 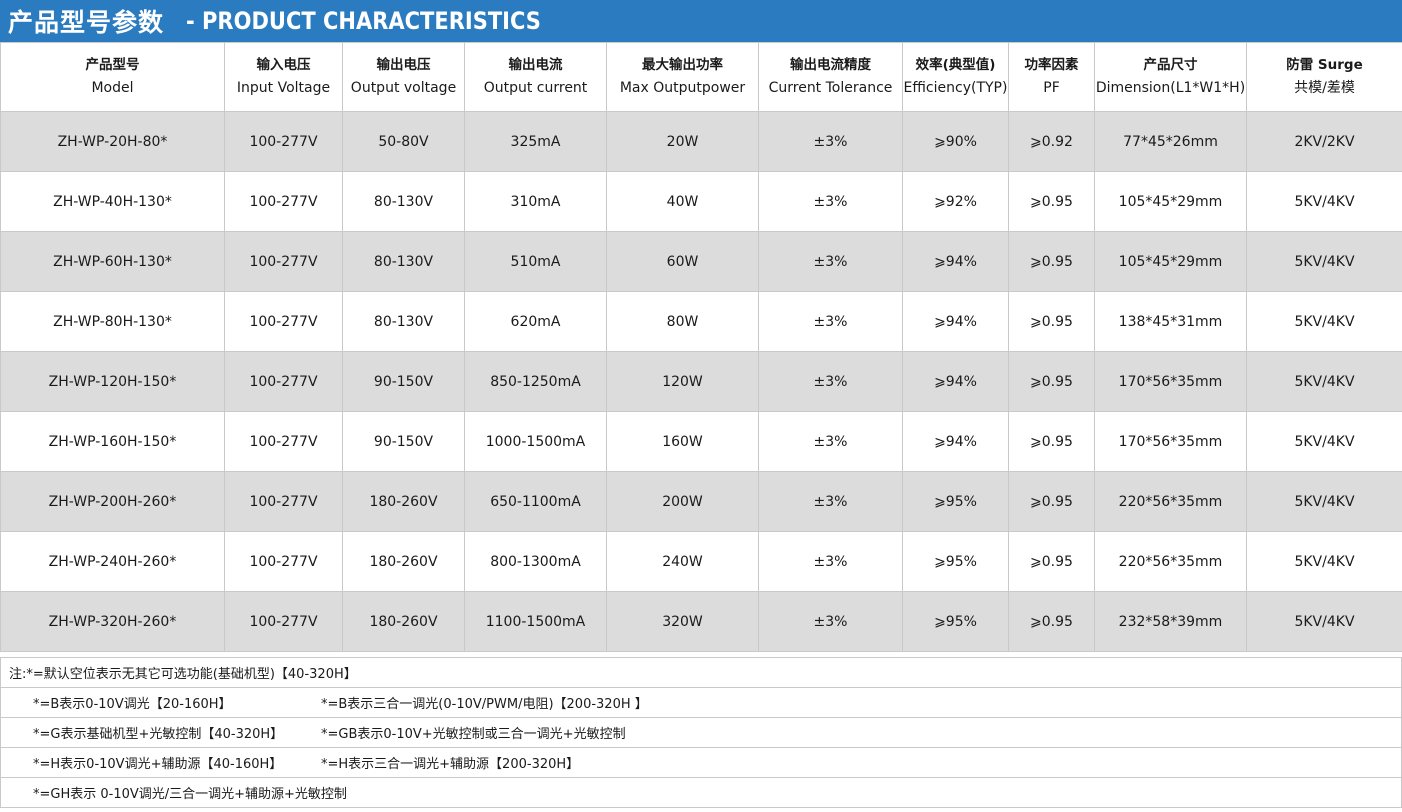 I want to click on note-g-right: *=GB表示0-10V+光敏控制或三合一调光+光敏控制, so click(x=473, y=734).